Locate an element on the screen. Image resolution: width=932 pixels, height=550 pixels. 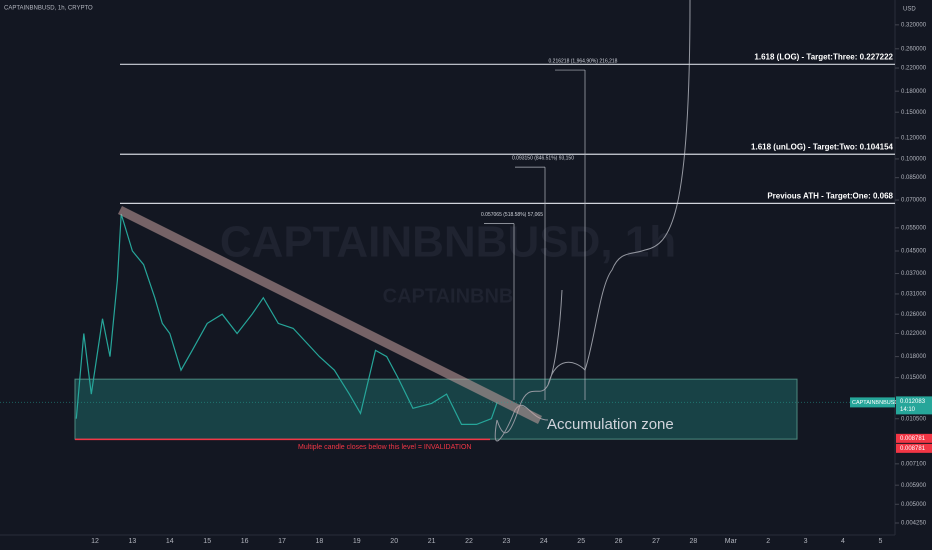
x-tick-label: 12 is located at coordinates (95, 541).